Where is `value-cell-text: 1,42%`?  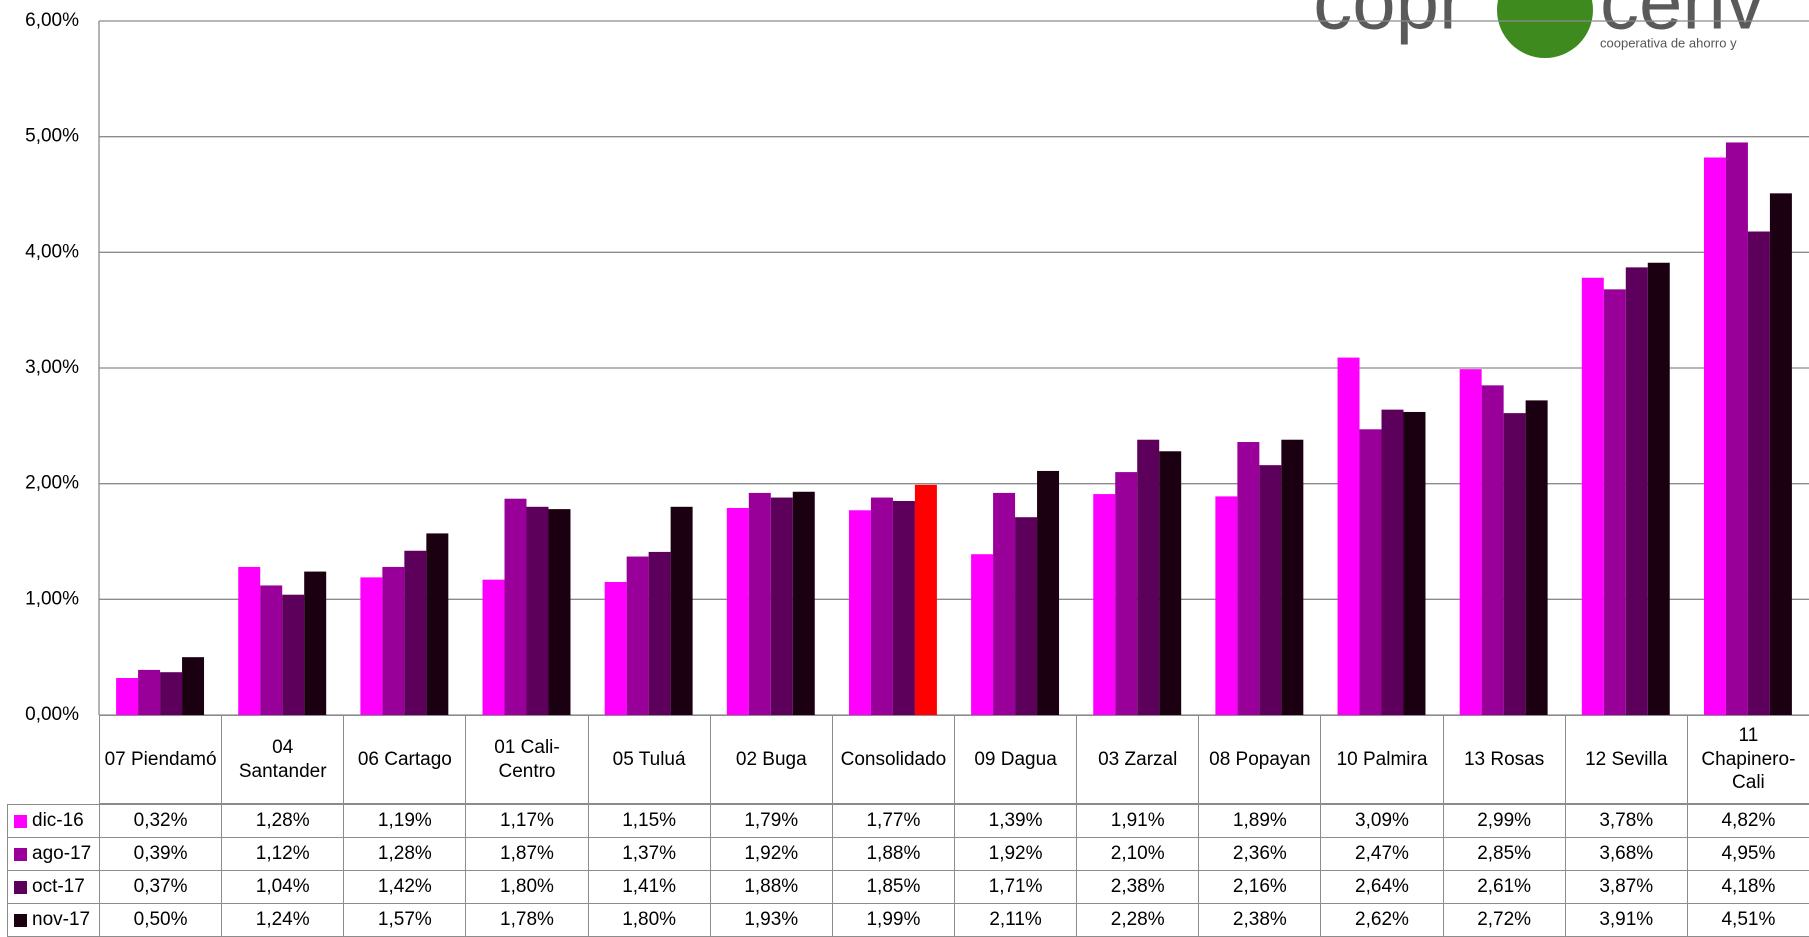
value-cell-text: 1,42% is located at coordinates (404, 887).